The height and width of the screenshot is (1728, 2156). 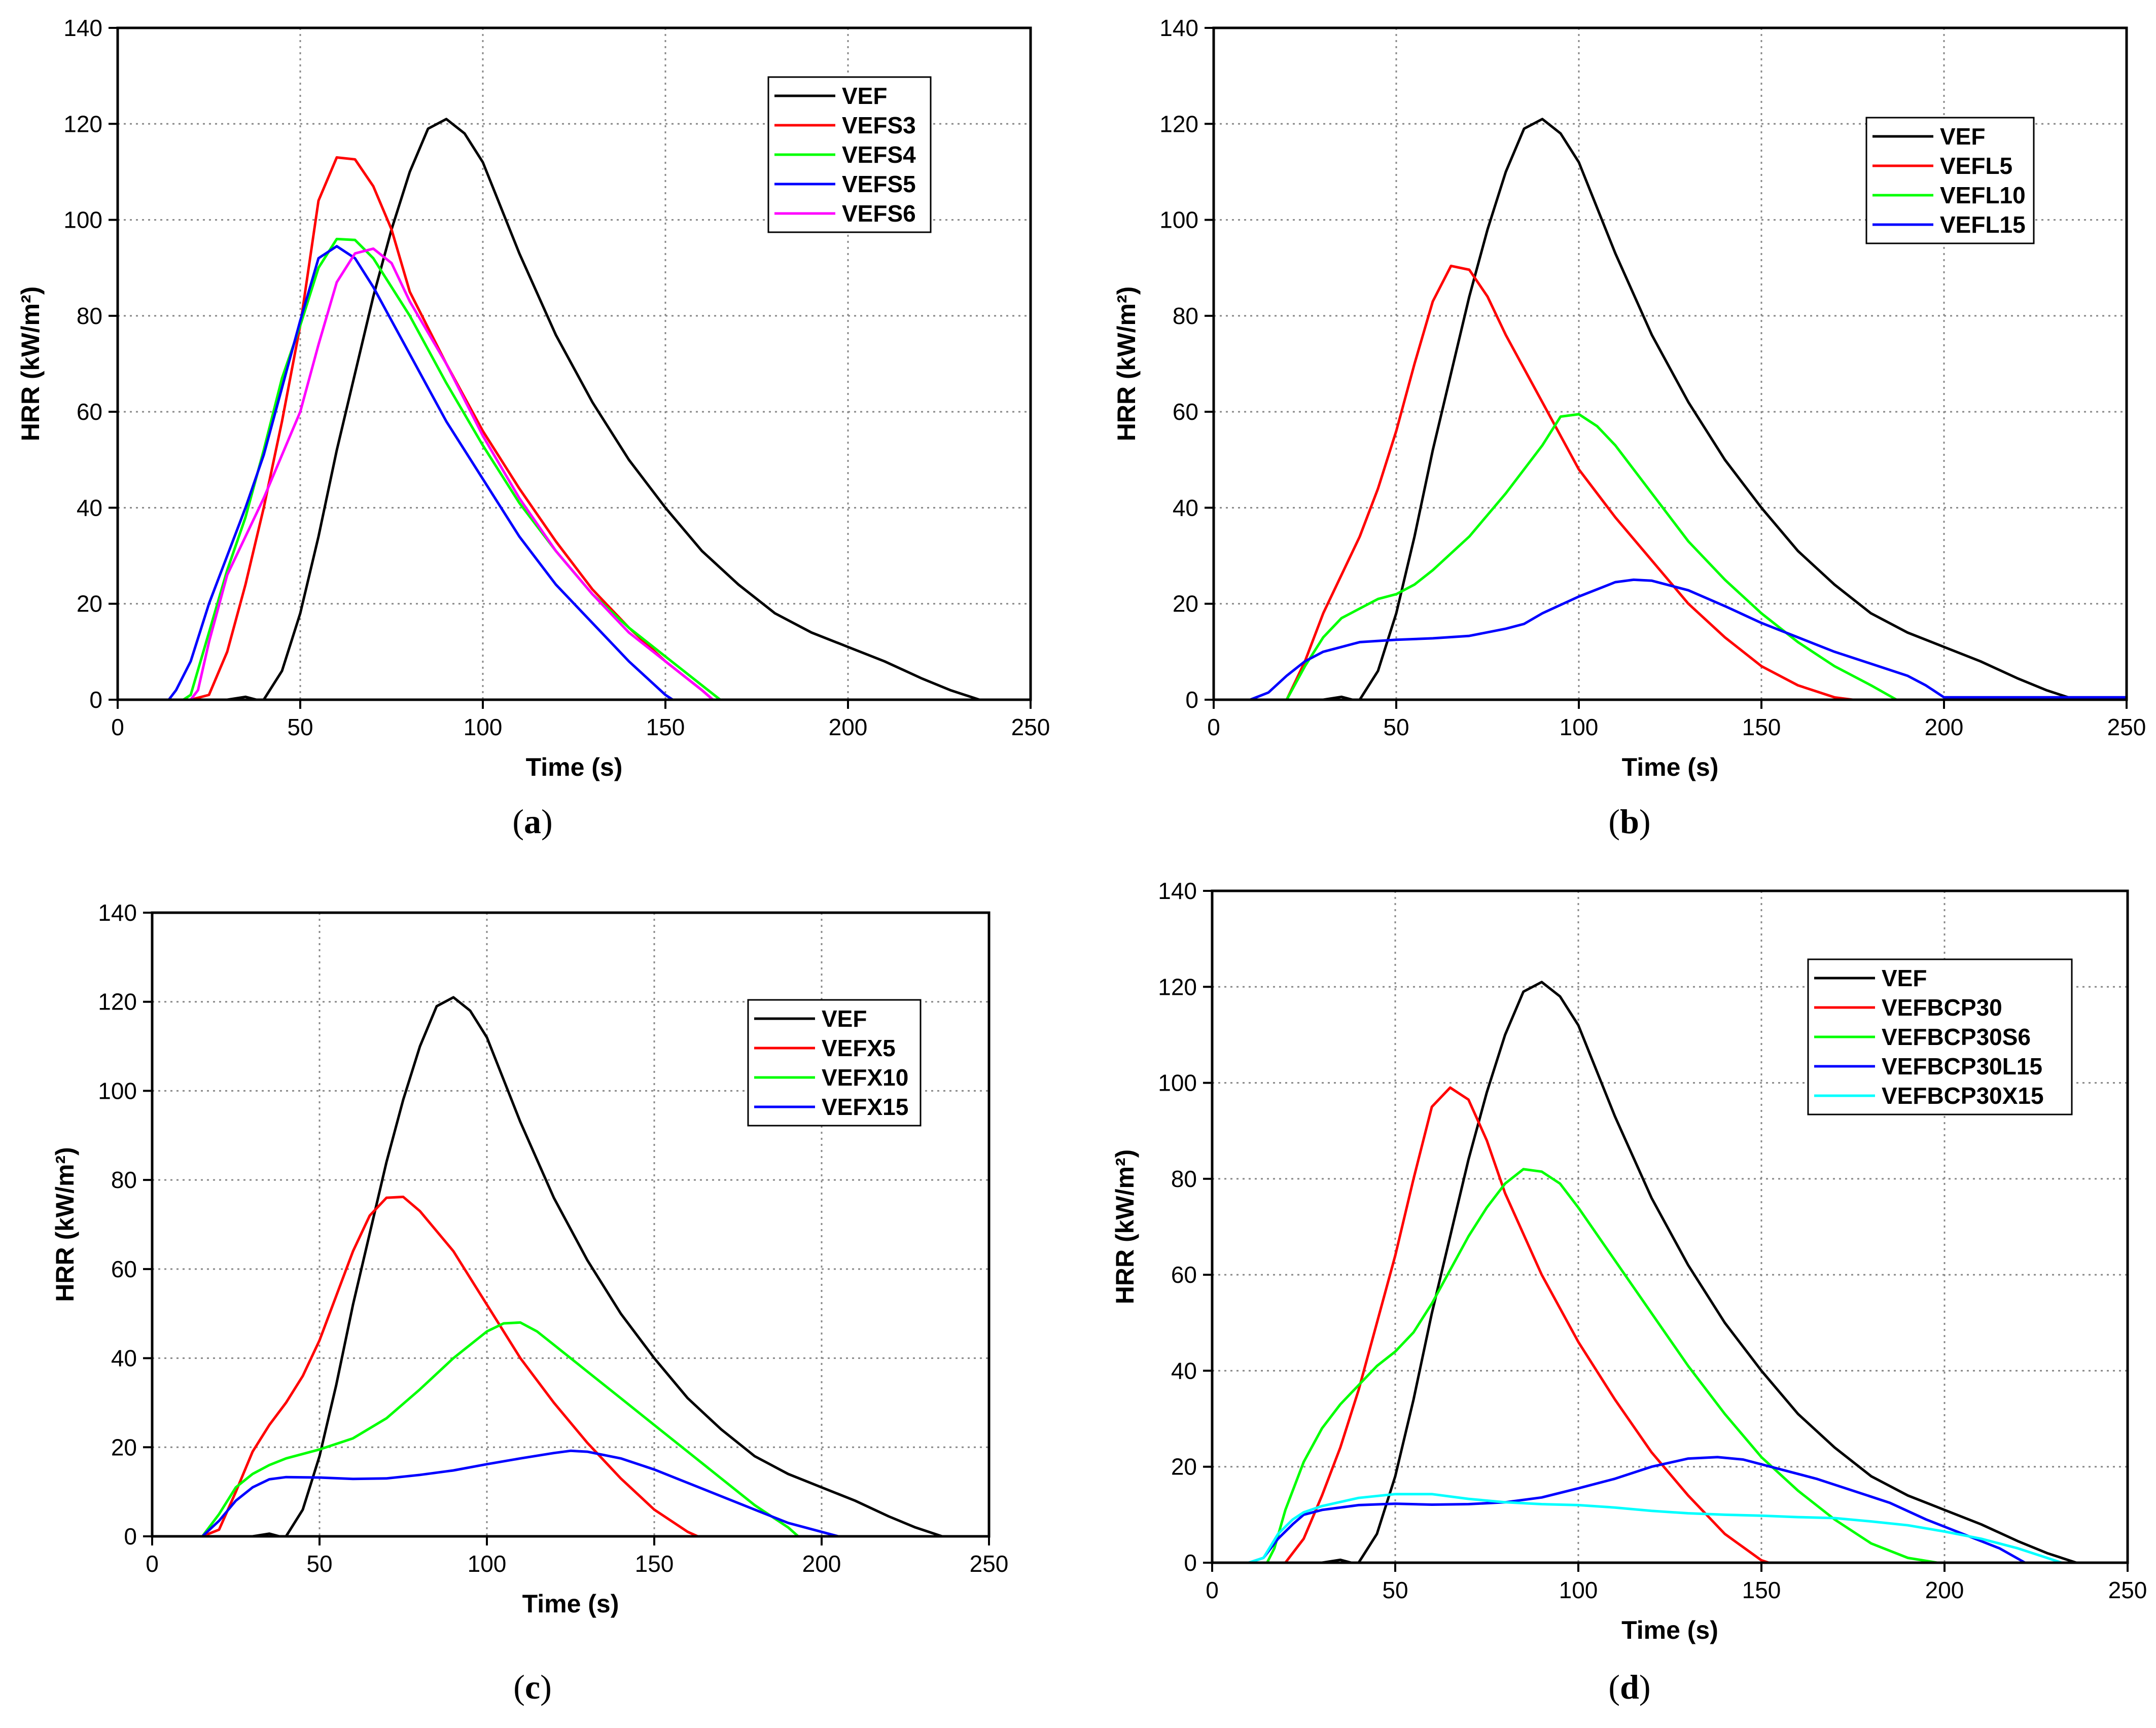 I want to click on chart-a-x-tick-label: 200, so click(x=848, y=727).